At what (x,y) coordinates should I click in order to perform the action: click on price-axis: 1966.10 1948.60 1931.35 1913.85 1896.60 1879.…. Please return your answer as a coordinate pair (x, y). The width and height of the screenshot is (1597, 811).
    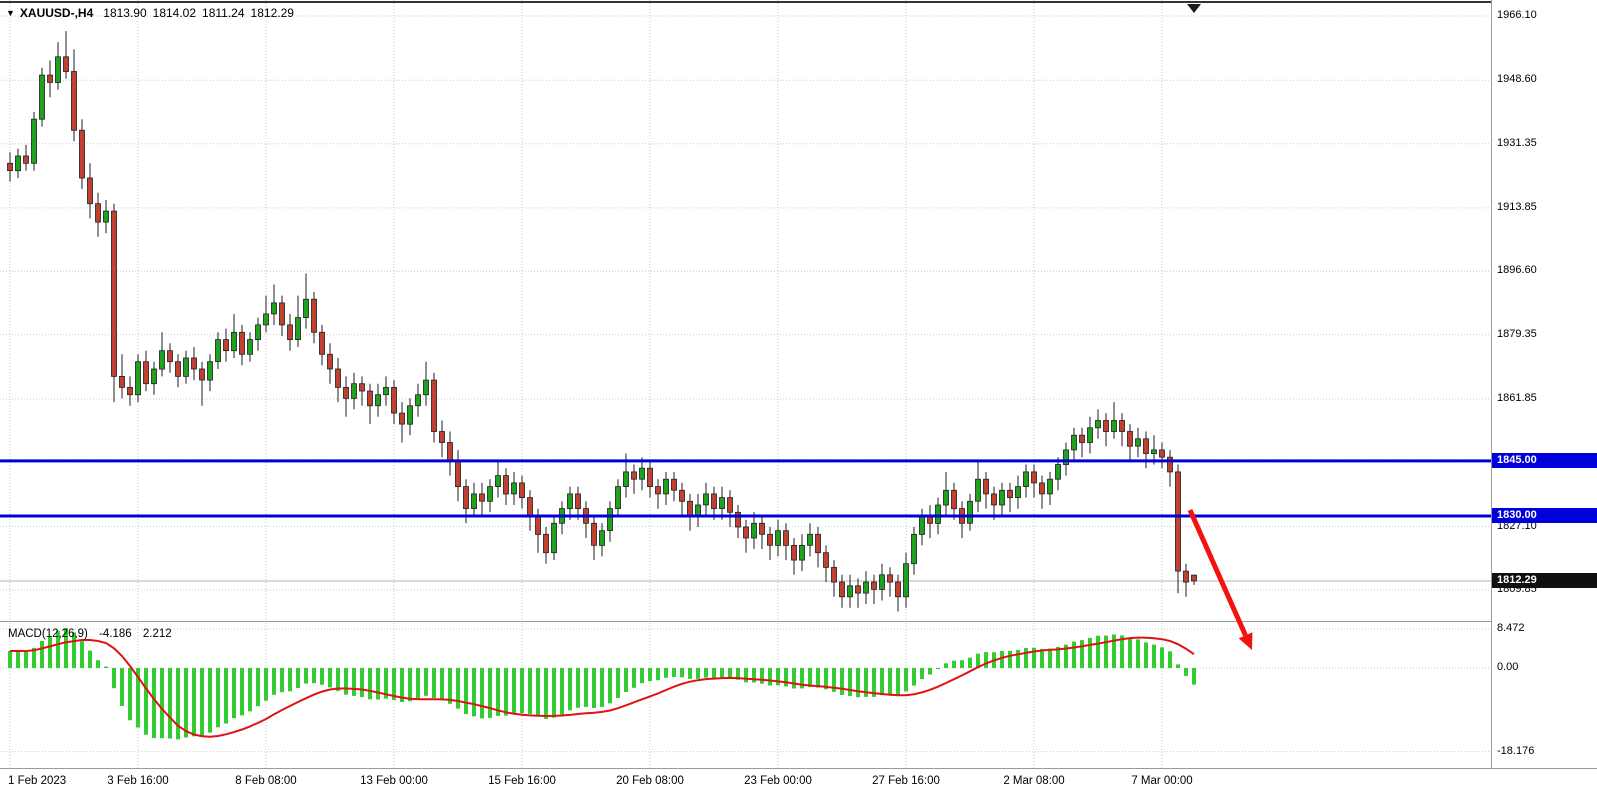
    Looking at the image, I should click on (1544, 384).